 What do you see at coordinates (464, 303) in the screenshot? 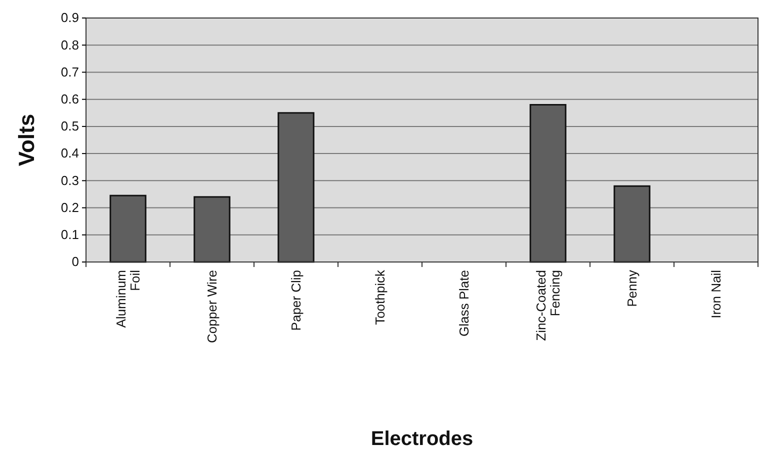
I see `x-tick-label: Glass Plate` at bounding box center [464, 303].